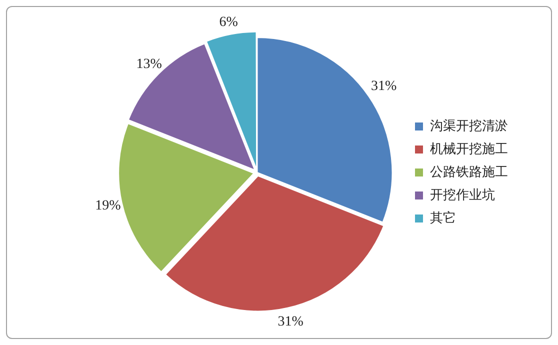  I want to click on legend-label: 其它, so click(443, 218).